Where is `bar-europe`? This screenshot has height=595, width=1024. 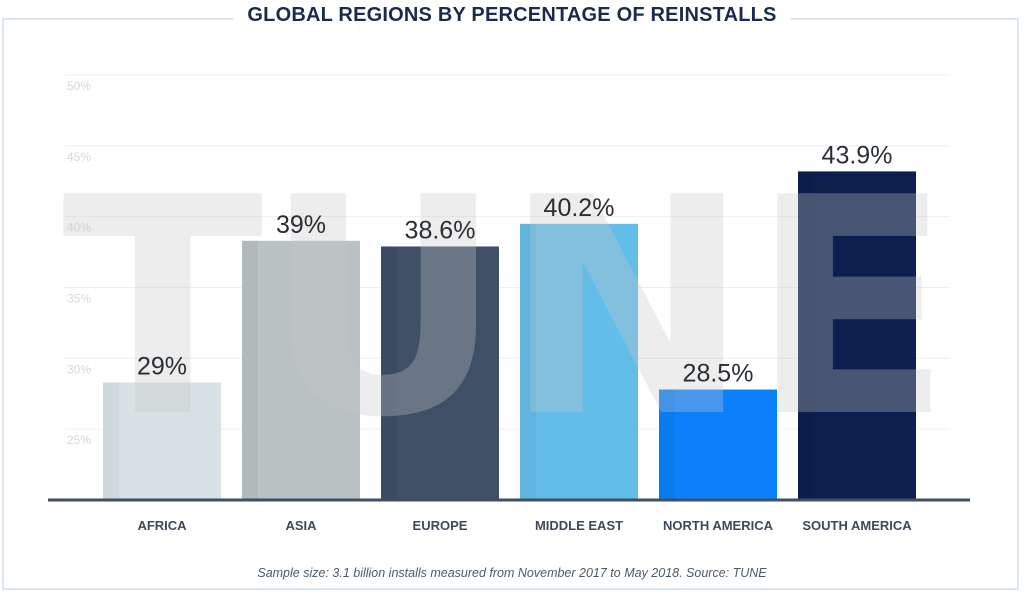 bar-europe is located at coordinates (440, 373).